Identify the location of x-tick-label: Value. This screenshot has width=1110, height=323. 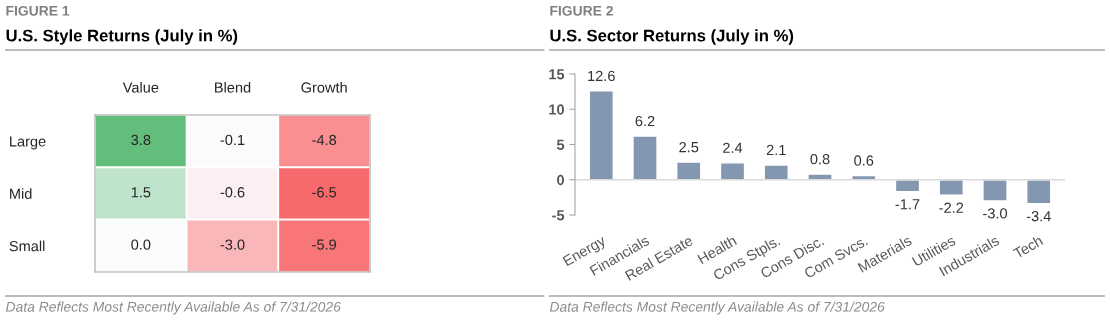
(140, 87).